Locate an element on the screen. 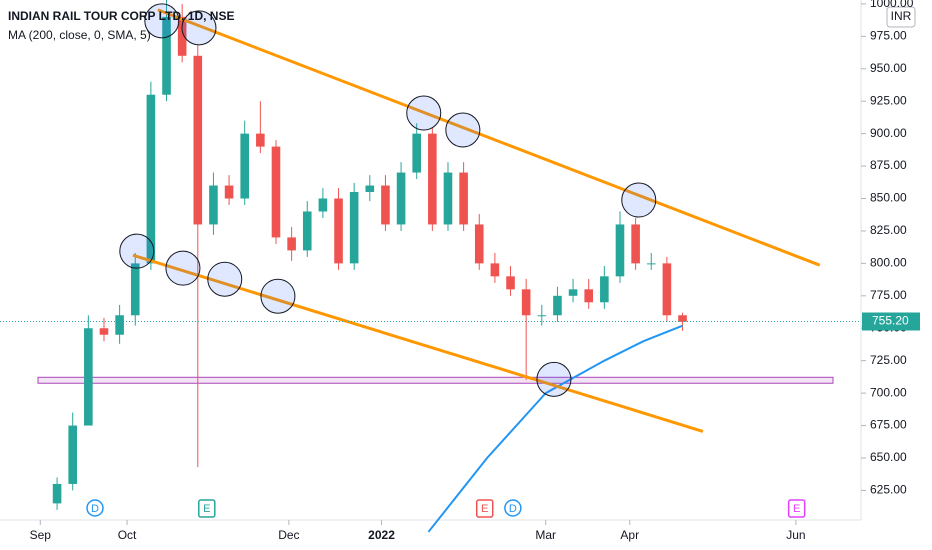  x-tick-label: Jun is located at coordinates (795, 535).